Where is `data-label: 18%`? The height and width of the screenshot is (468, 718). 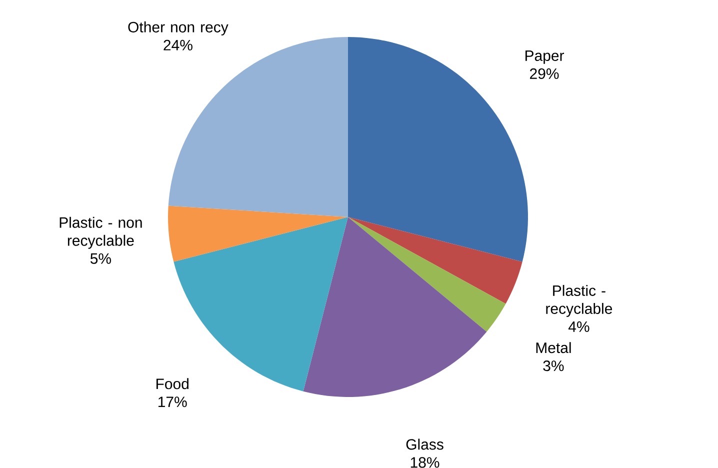 data-label: 18% is located at coordinates (425, 462).